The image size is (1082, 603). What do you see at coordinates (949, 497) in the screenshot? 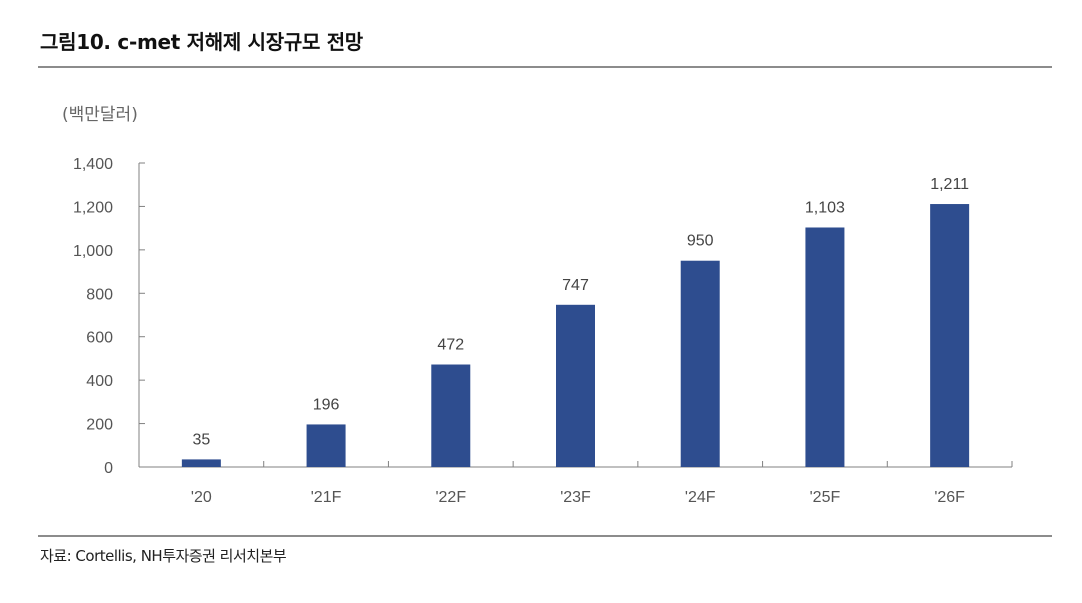
I see `x-category-label: '26F` at bounding box center [949, 497].